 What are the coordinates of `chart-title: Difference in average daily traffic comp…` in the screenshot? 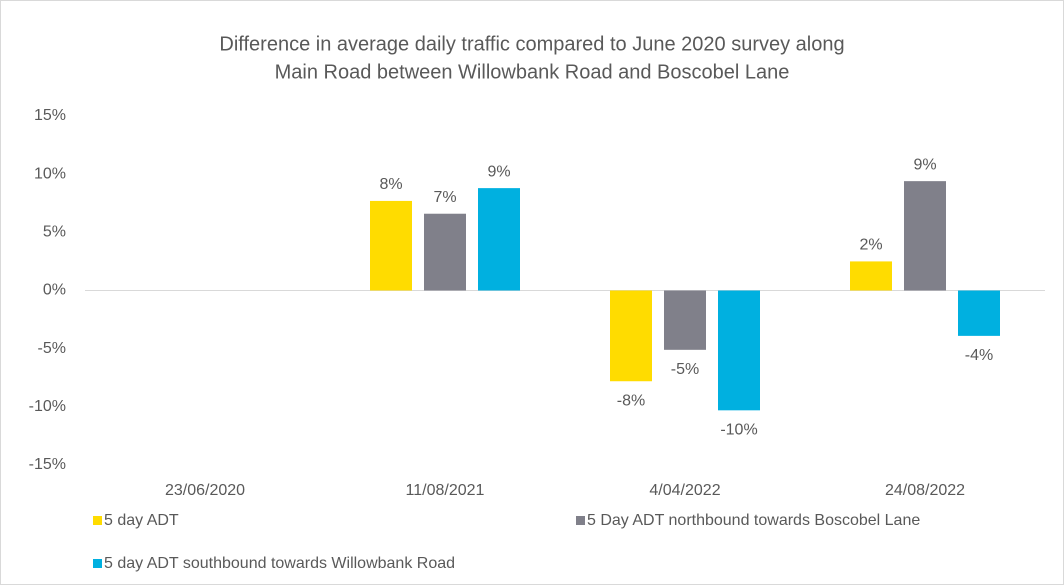 It's located at (531, 44).